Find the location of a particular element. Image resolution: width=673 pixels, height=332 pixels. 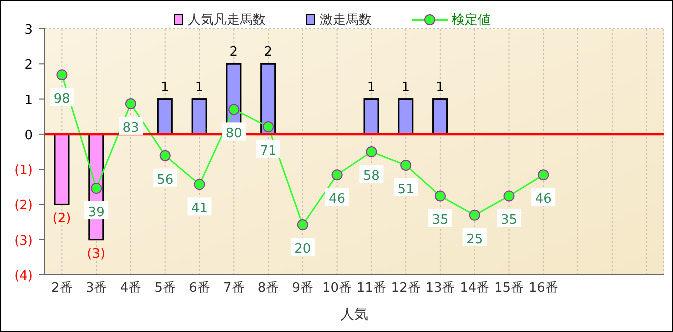

legend-label: 激走馬数 is located at coordinates (345, 20).